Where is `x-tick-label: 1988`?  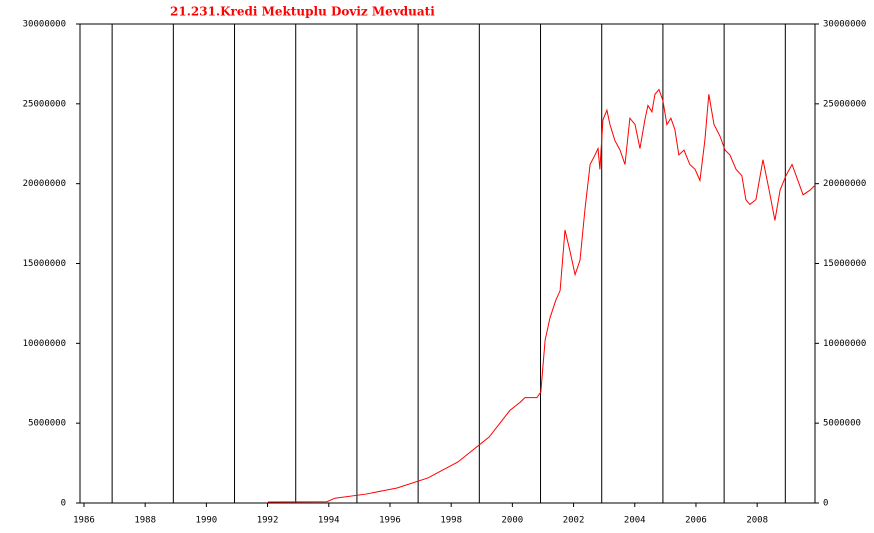
x-tick-label: 1988 is located at coordinates (145, 521).